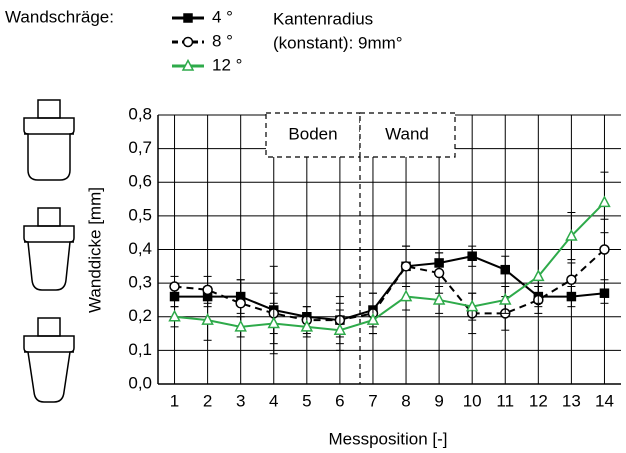  What do you see at coordinates (140, 181) in the screenshot?
I see `y-tick-label: 0,6` at bounding box center [140, 181].